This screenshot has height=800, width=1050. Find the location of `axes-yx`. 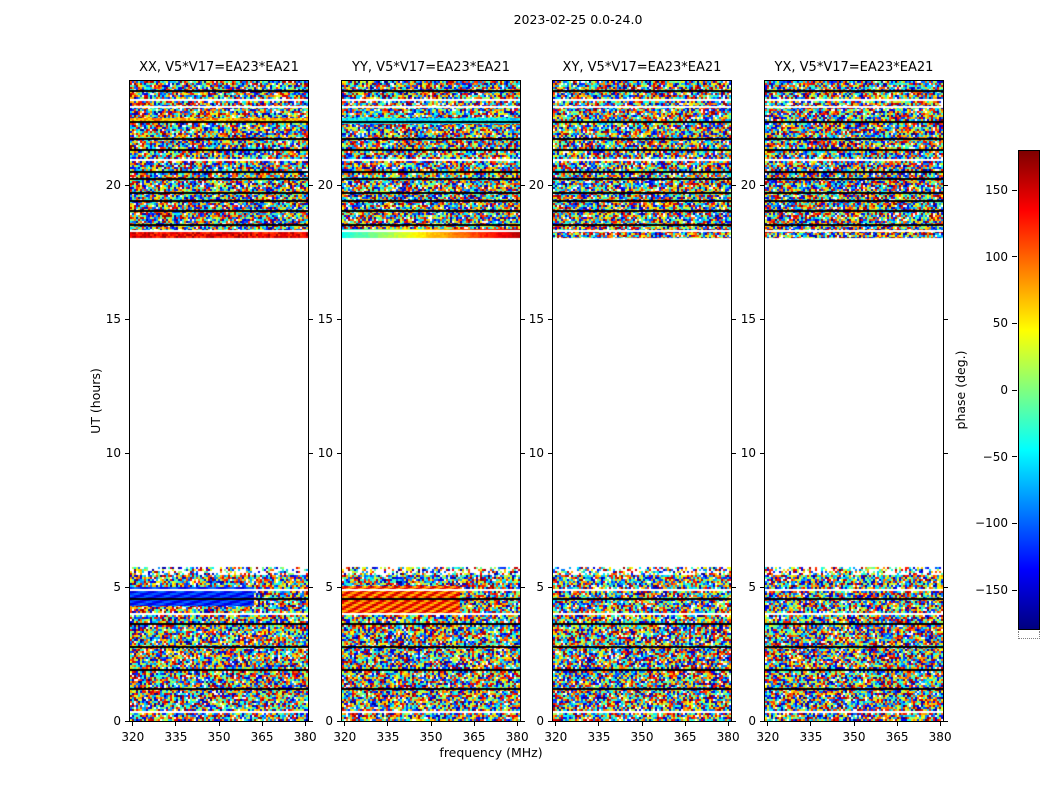

axes-yx is located at coordinates (854, 401).